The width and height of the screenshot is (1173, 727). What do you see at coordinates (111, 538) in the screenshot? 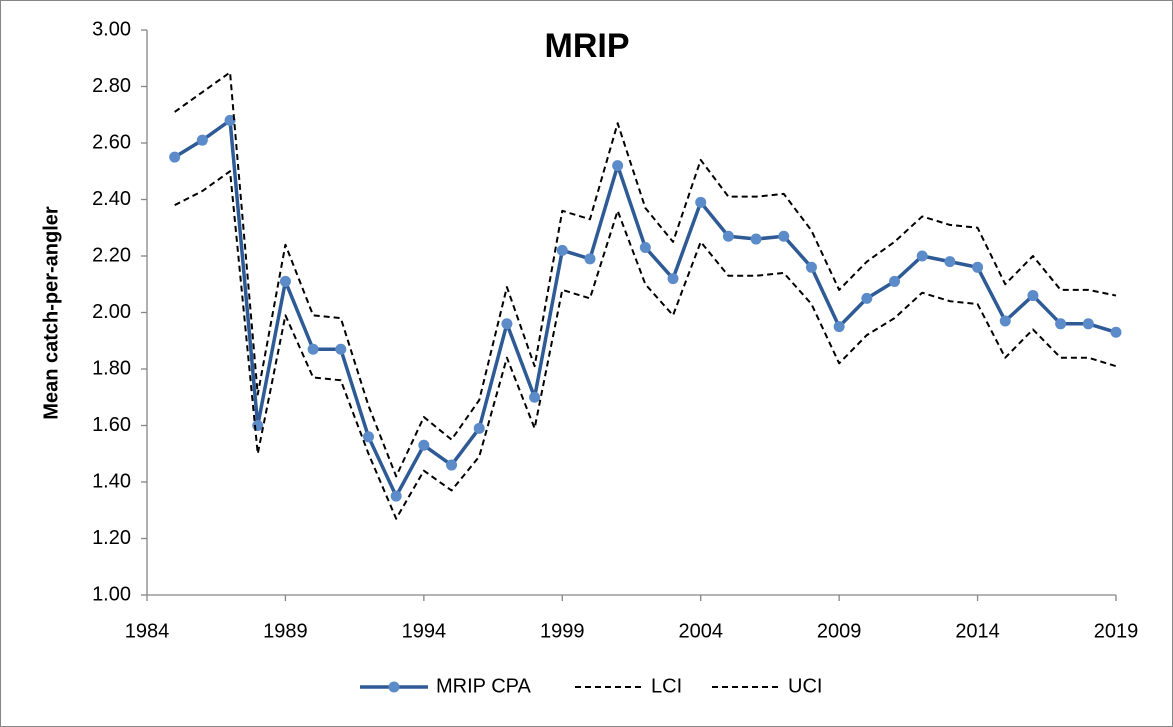
I see `y-tick-label: 1.20` at bounding box center [111, 538].